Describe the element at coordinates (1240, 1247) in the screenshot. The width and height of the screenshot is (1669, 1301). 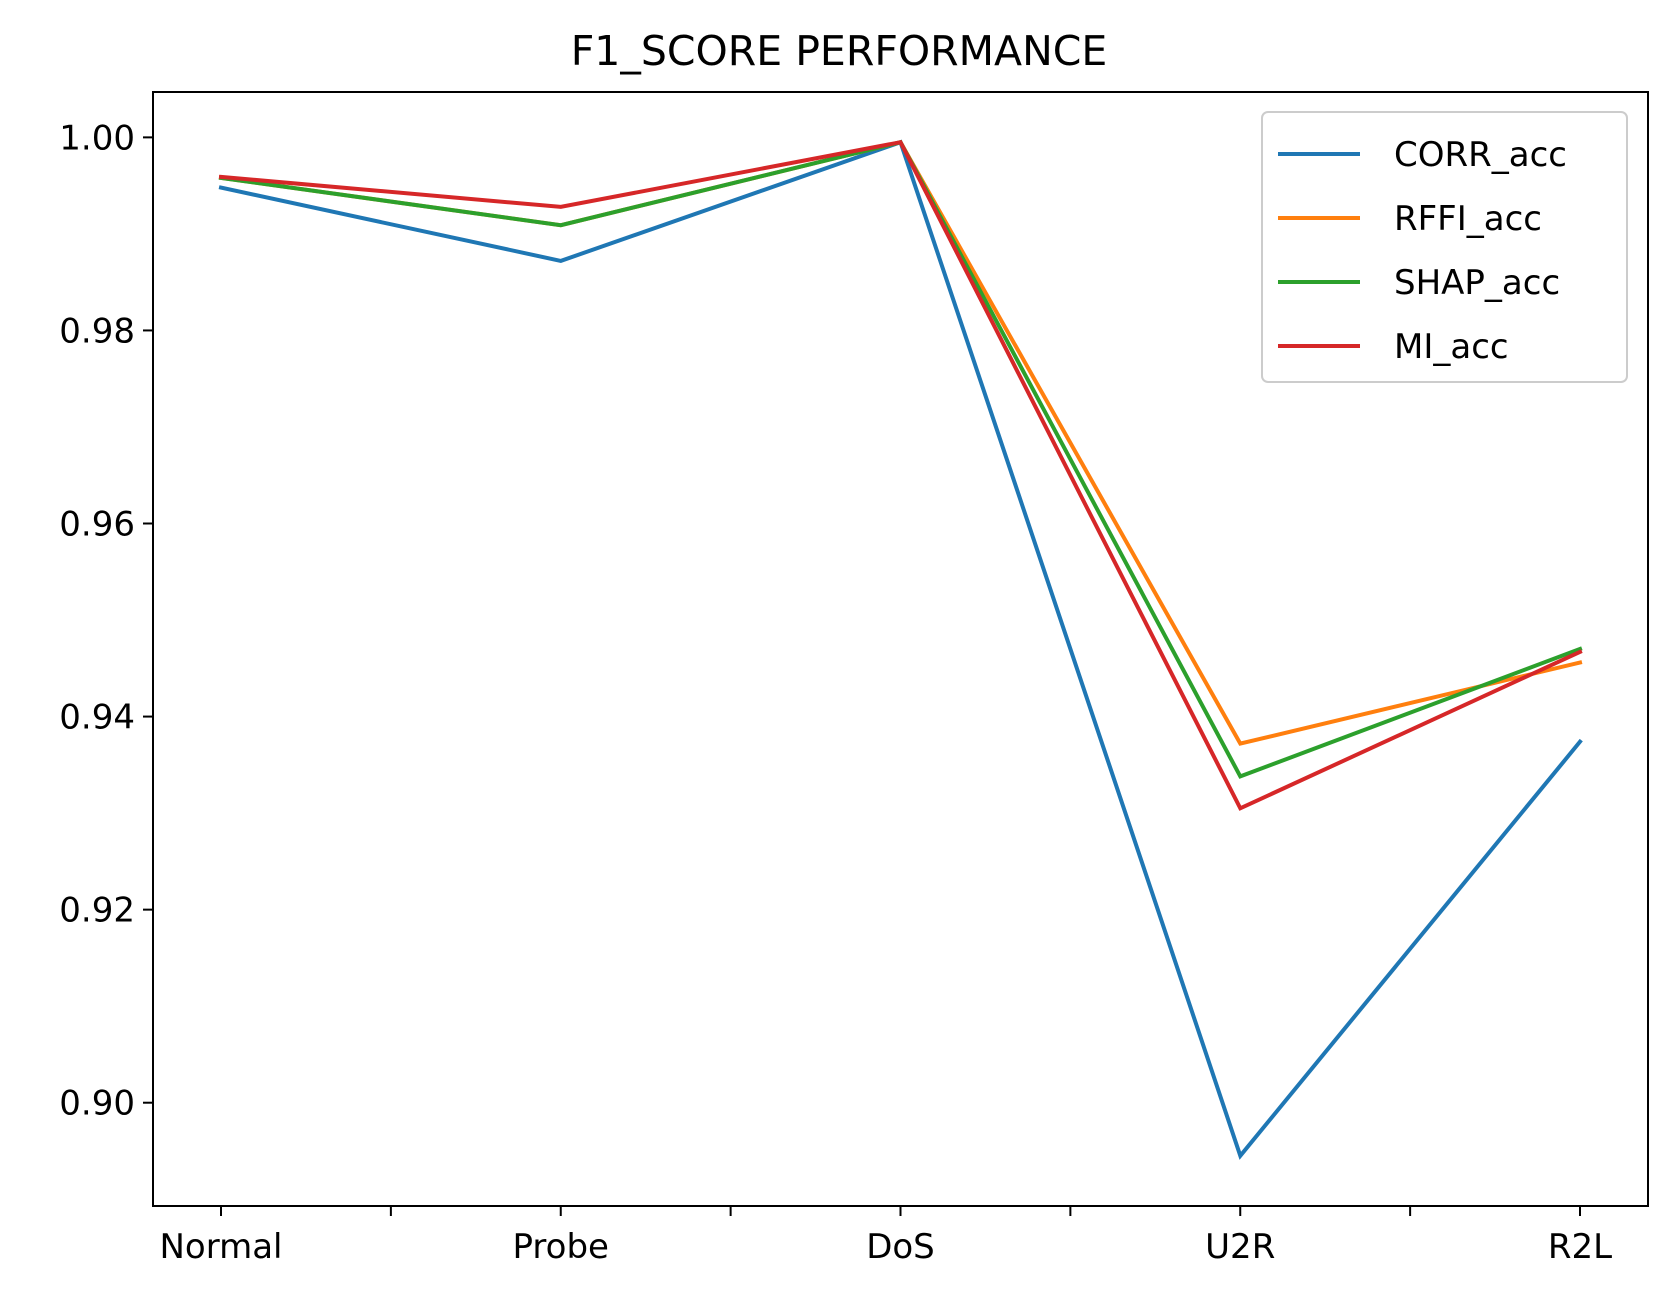
I see `x-tick-label-u2r: U2R` at that location.